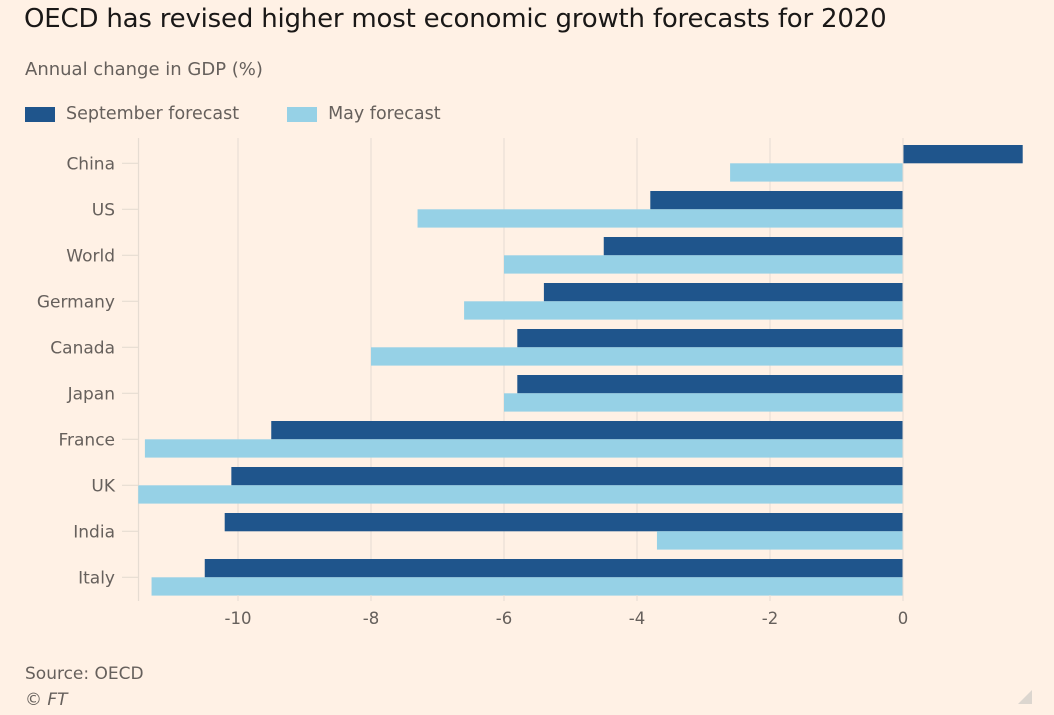 This screenshot has height=715, width=1054. What do you see at coordinates (637, 356) in the screenshot?
I see `bar-canada-may` at bounding box center [637, 356].